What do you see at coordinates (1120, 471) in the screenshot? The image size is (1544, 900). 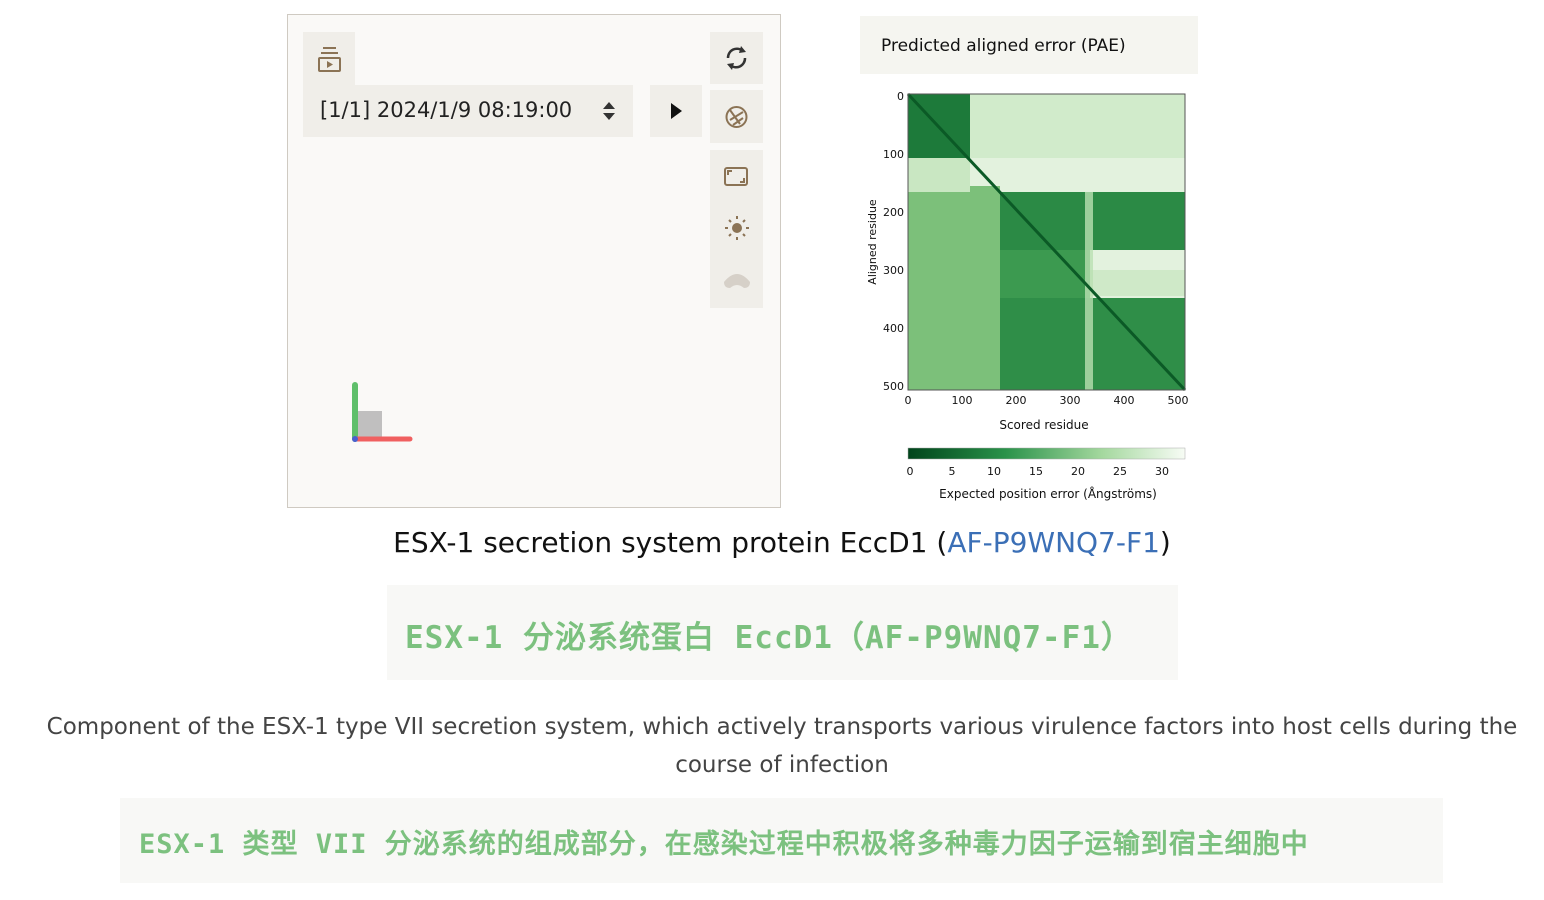 I see `colorbar-tick-label: 25` at bounding box center [1120, 471].